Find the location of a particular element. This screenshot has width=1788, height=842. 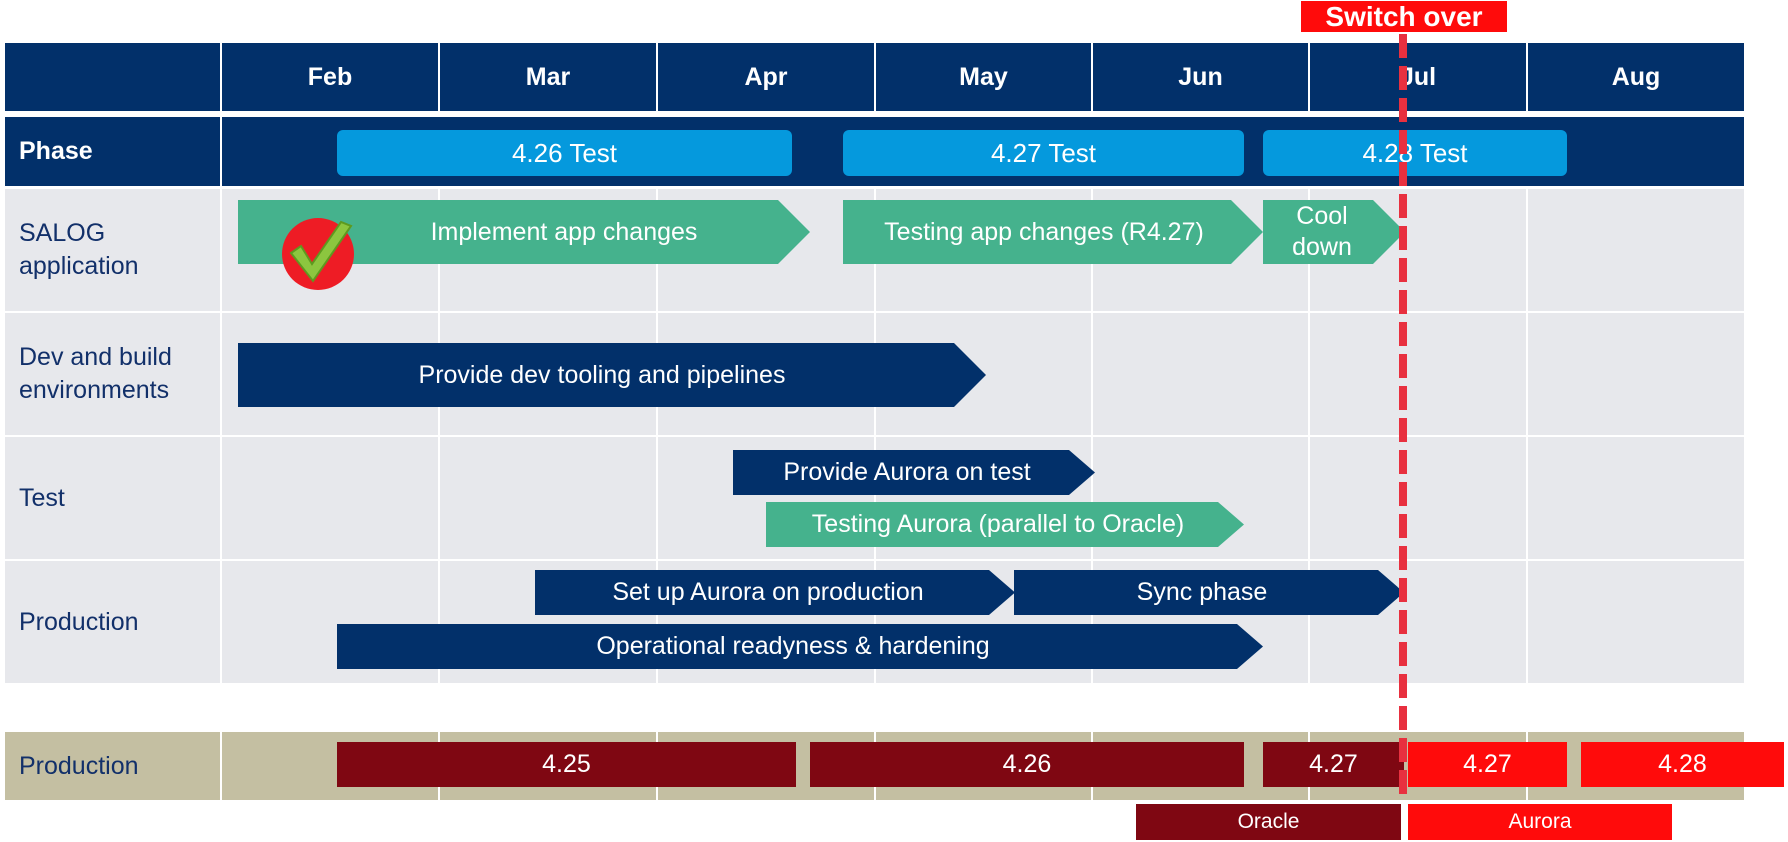

header-corner is located at coordinates (112, 77).